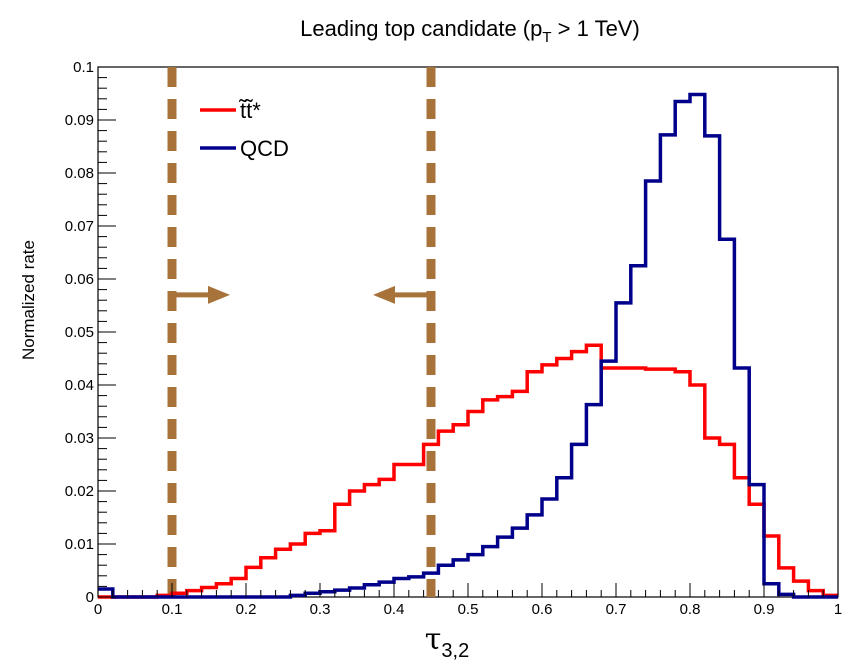 The image size is (849, 664). Describe the element at coordinates (79, 226) in the screenshot. I see `y-tick-label: 0.07` at that location.